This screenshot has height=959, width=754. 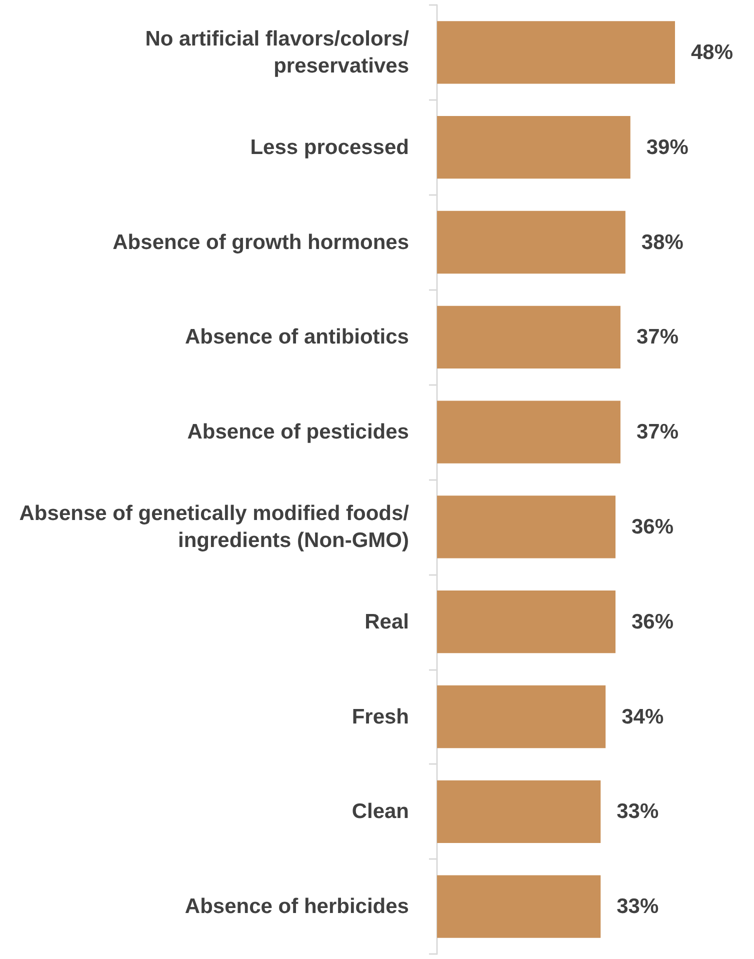 What do you see at coordinates (643, 716) in the screenshot?
I see `data-label: 34%` at bounding box center [643, 716].